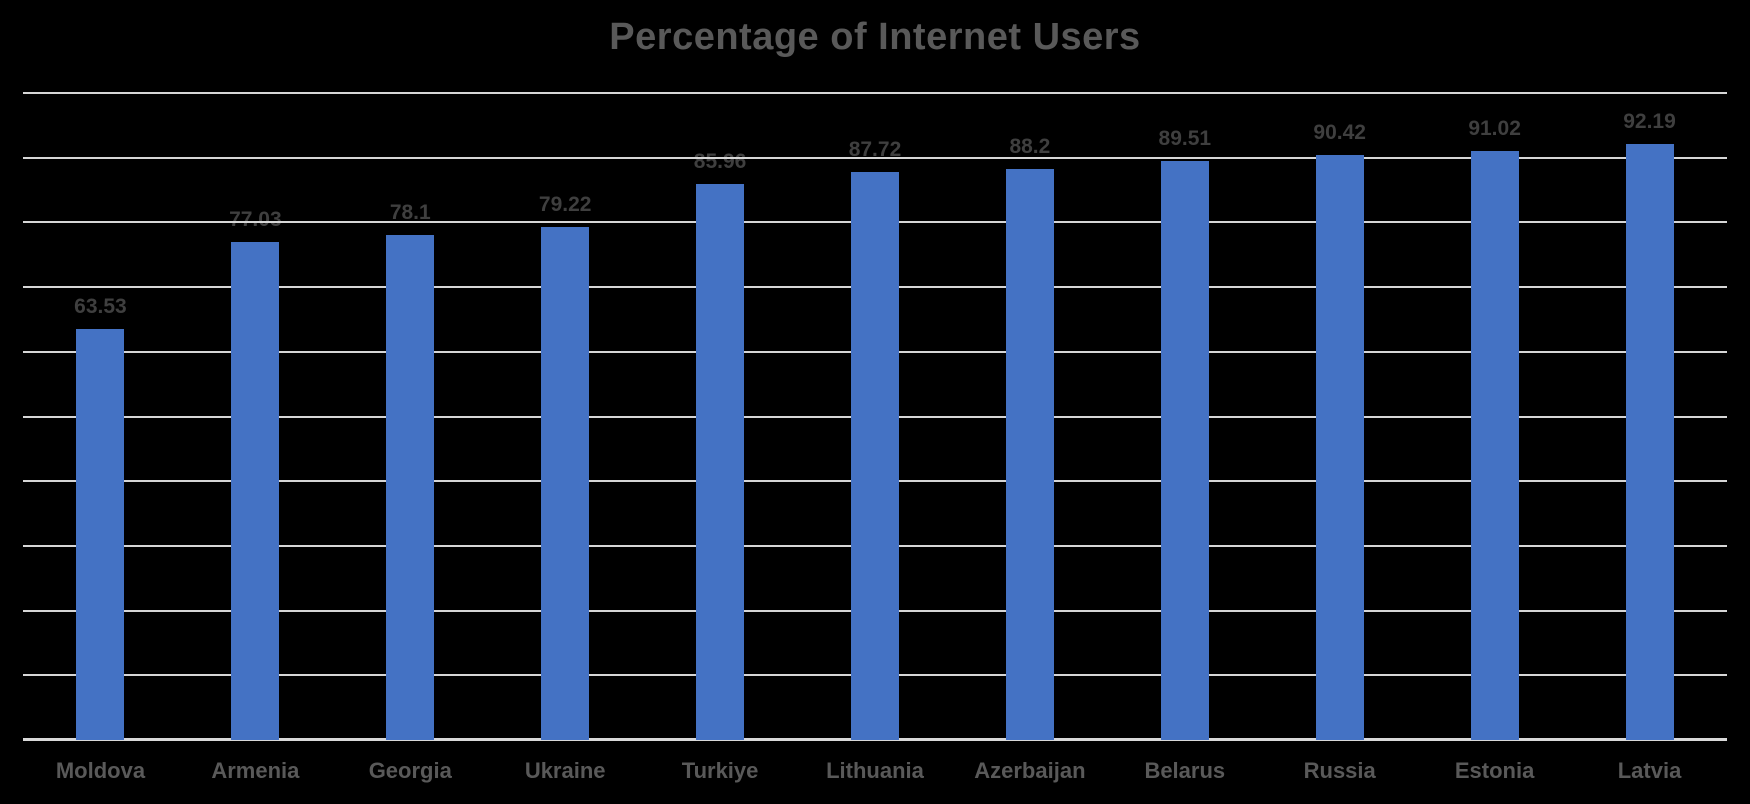  Describe the element at coordinates (565, 205) in the screenshot. I see `bar-value-label: 79.22` at that location.